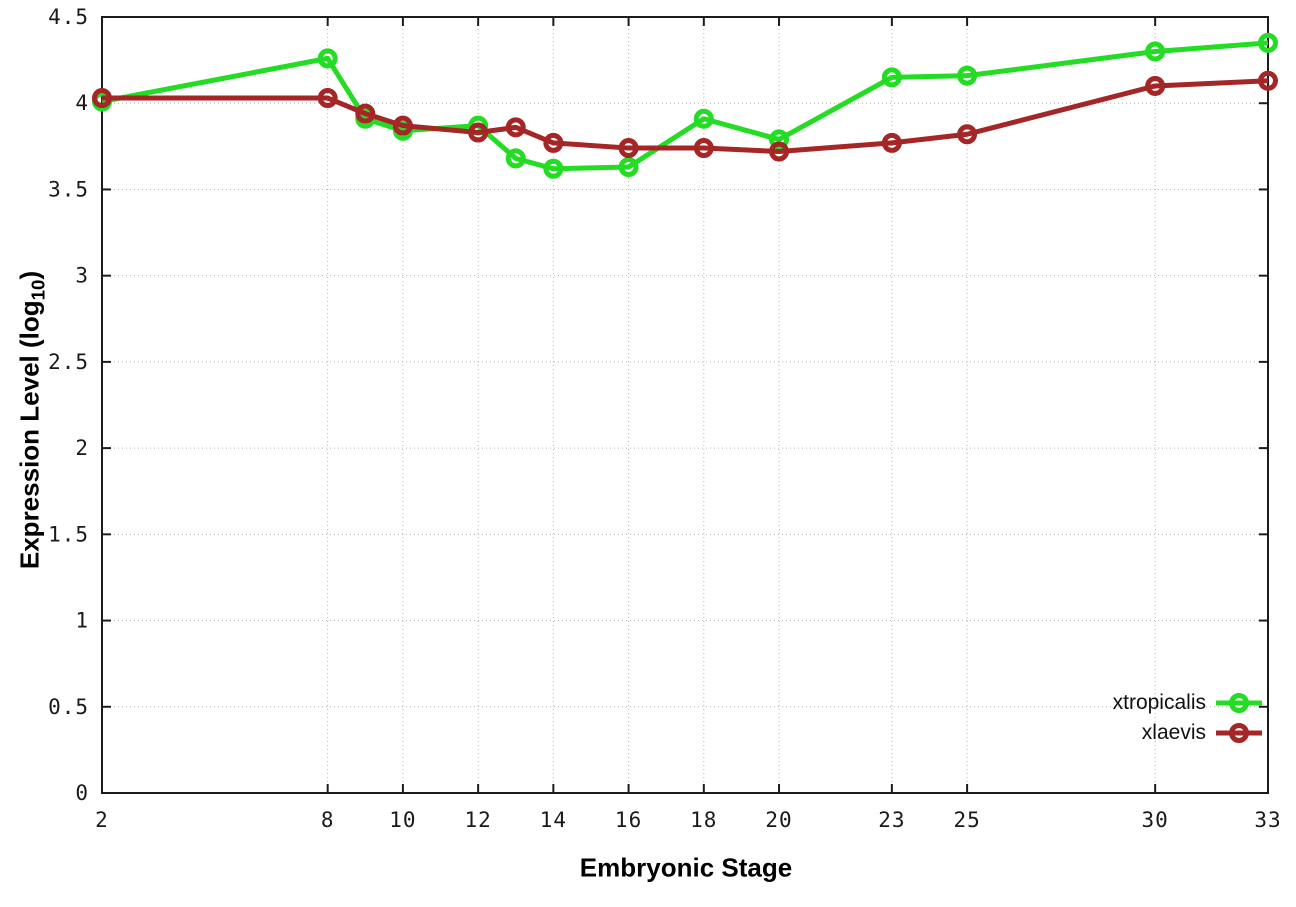 This screenshot has height=907, width=1296. What do you see at coordinates (68, 17) in the screenshot?
I see `svg-text: 4.5` at bounding box center [68, 17].